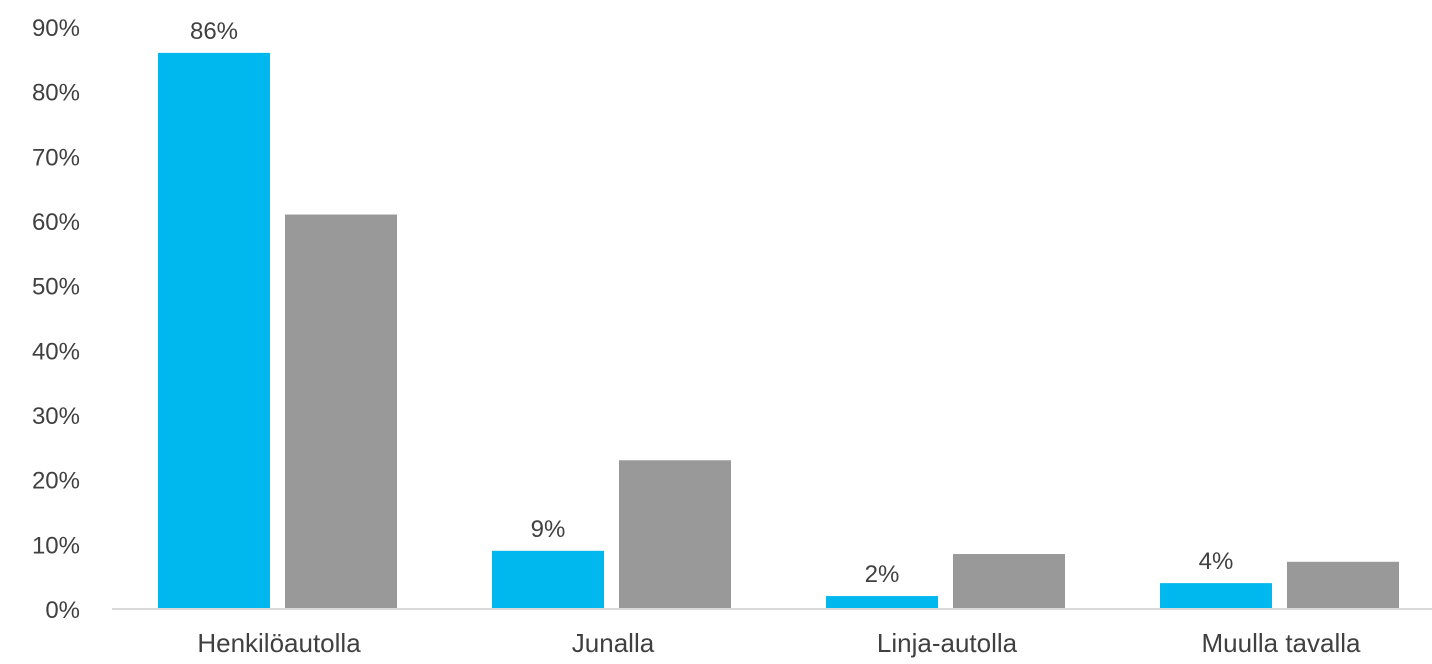 Image resolution: width=1432 pixels, height=664 pixels. I want to click on y-tick-label: 90%, so click(56, 28).